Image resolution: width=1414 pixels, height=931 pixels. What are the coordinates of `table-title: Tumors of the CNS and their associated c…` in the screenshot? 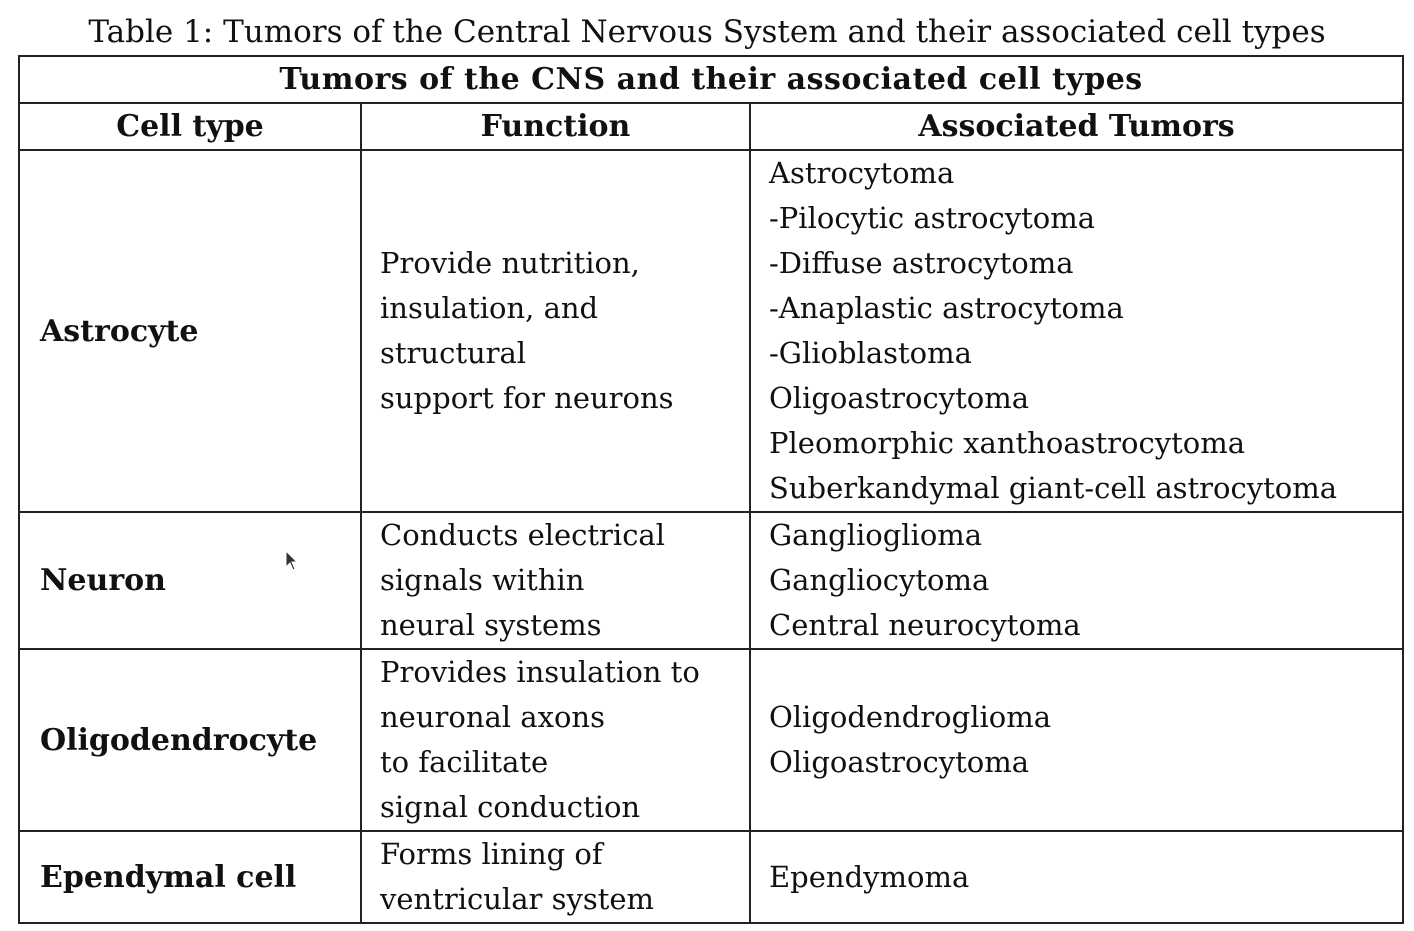 It's located at (711, 79).